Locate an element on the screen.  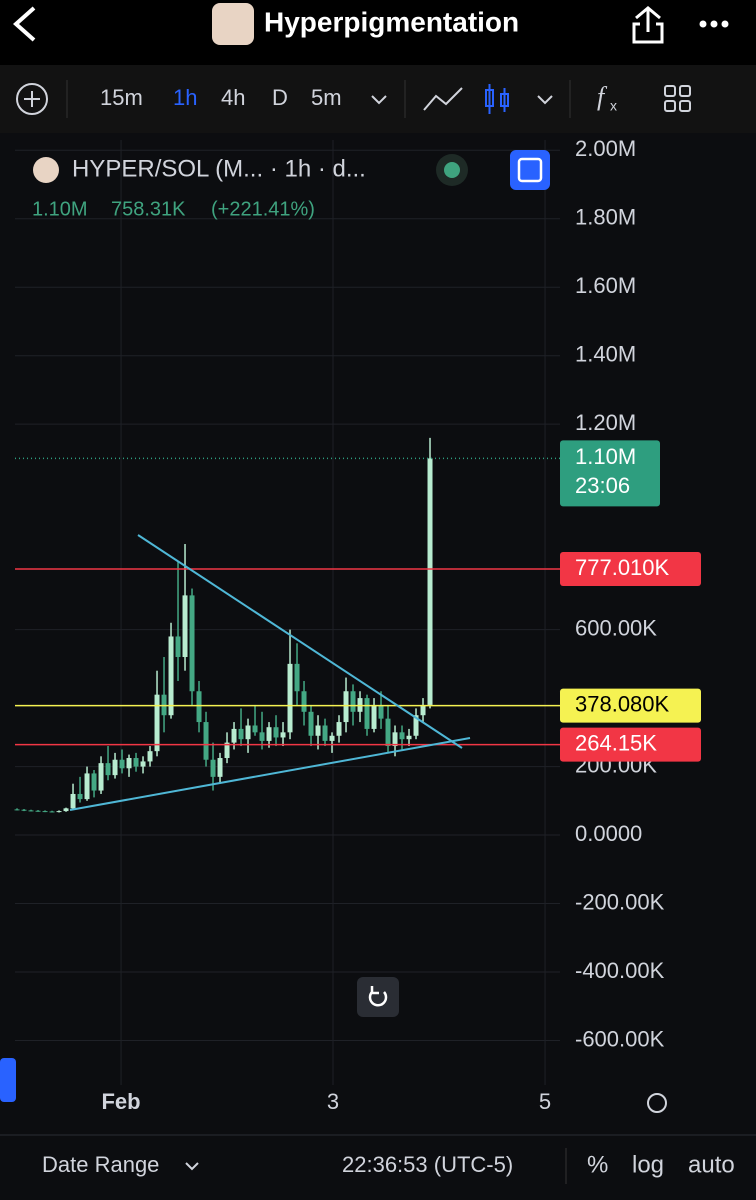
add-button is located at coordinates (32, 99).